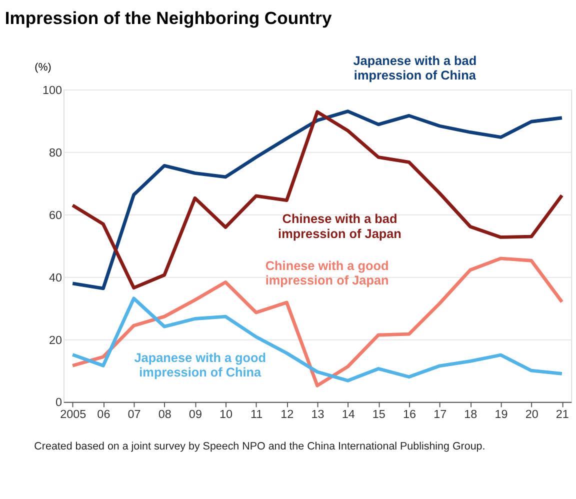 The width and height of the screenshot is (576, 499). I want to click on x-tick-label: 14, so click(349, 414).